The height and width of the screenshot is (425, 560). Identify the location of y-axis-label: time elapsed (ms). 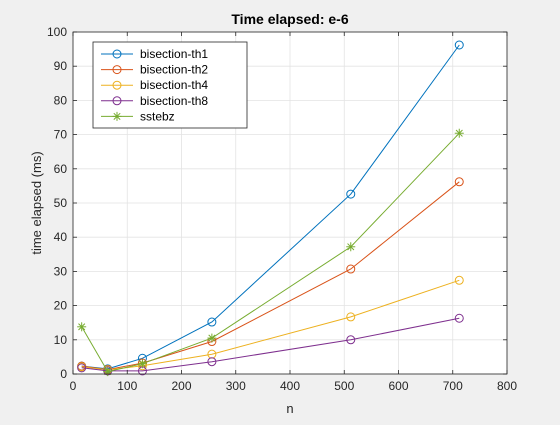
(36, 202).